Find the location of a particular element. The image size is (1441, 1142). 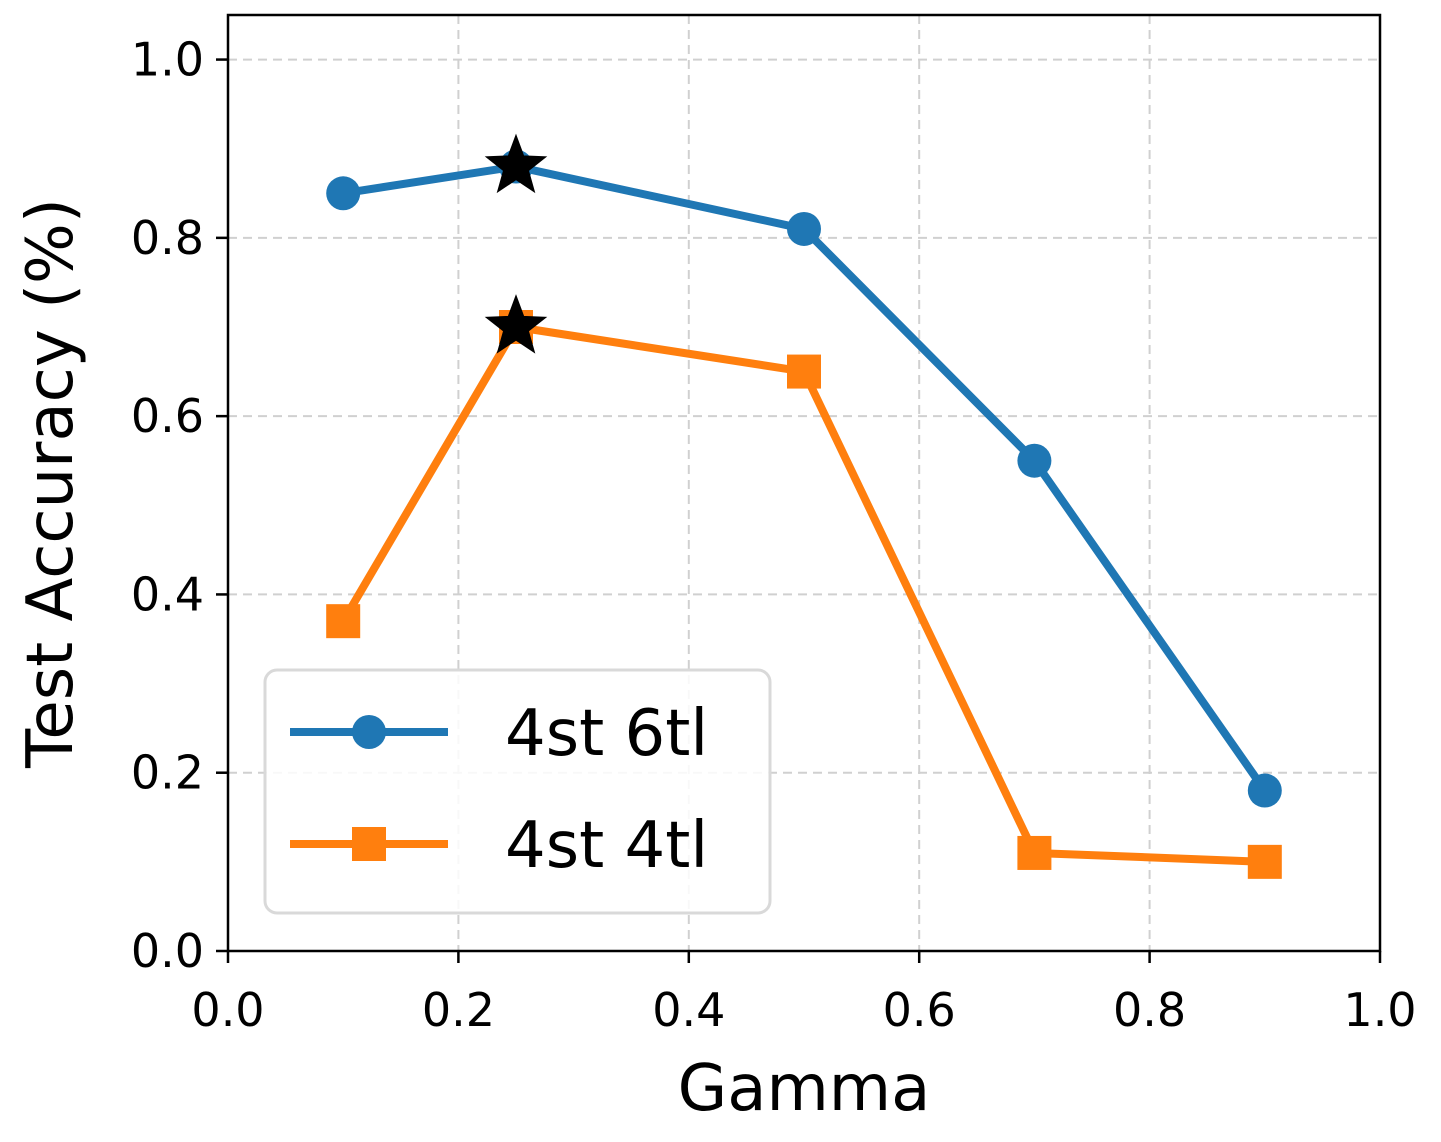

x-tick-label: 0.0 is located at coordinates (227, 1010).